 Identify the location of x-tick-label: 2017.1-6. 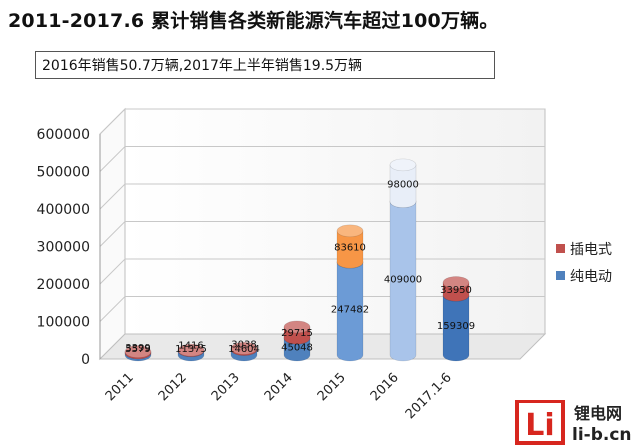
(429, 396).